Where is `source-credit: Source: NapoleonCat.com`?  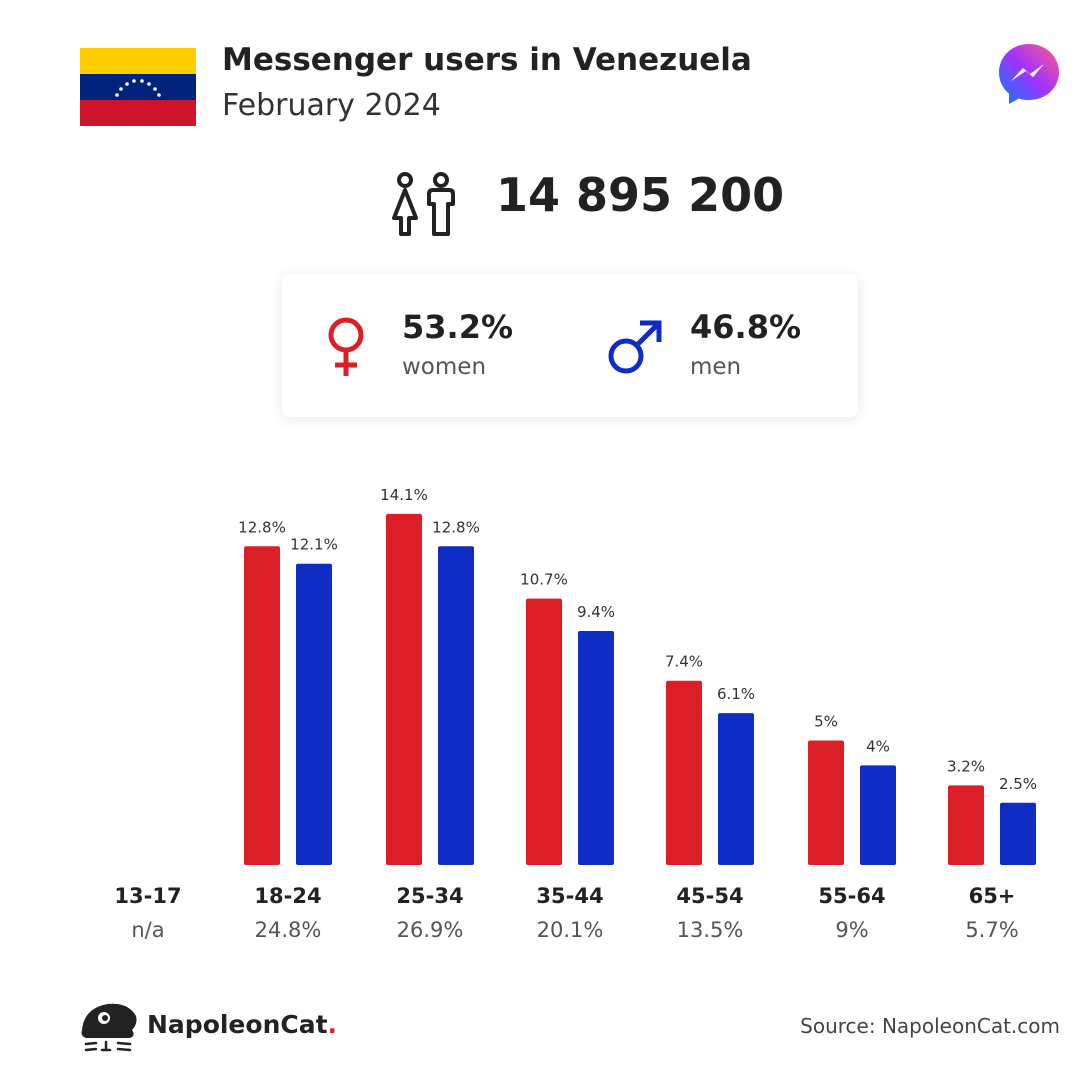
source-credit: Source: NapoleonCat.com is located at coordinates (930, 1026).